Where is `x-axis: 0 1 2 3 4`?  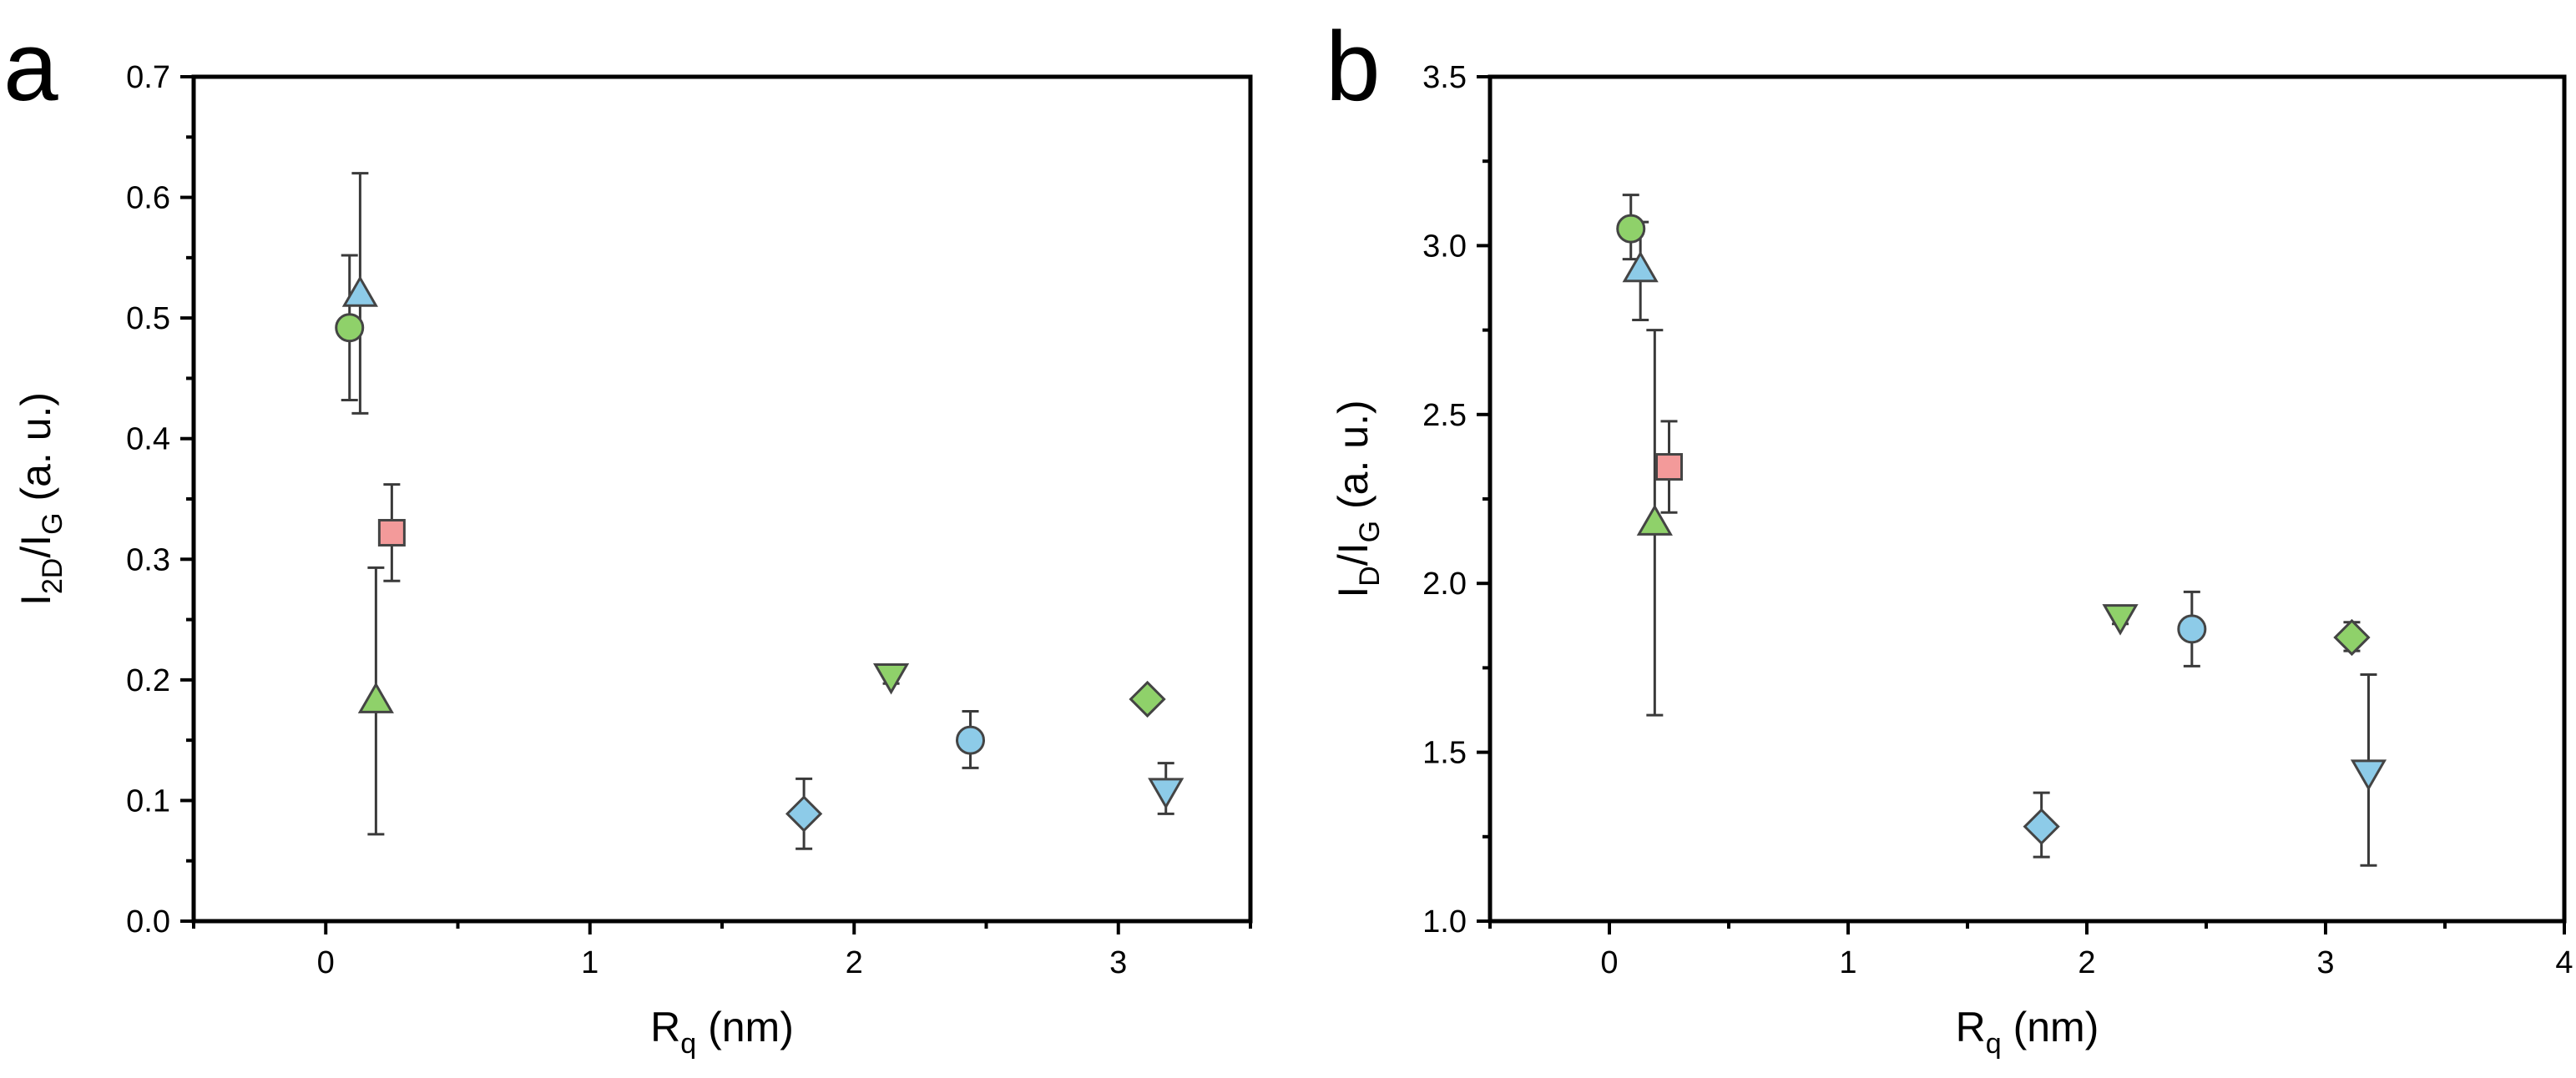
x-axis: 0 1 2 3 4 is located at coordinates (2030, 950).